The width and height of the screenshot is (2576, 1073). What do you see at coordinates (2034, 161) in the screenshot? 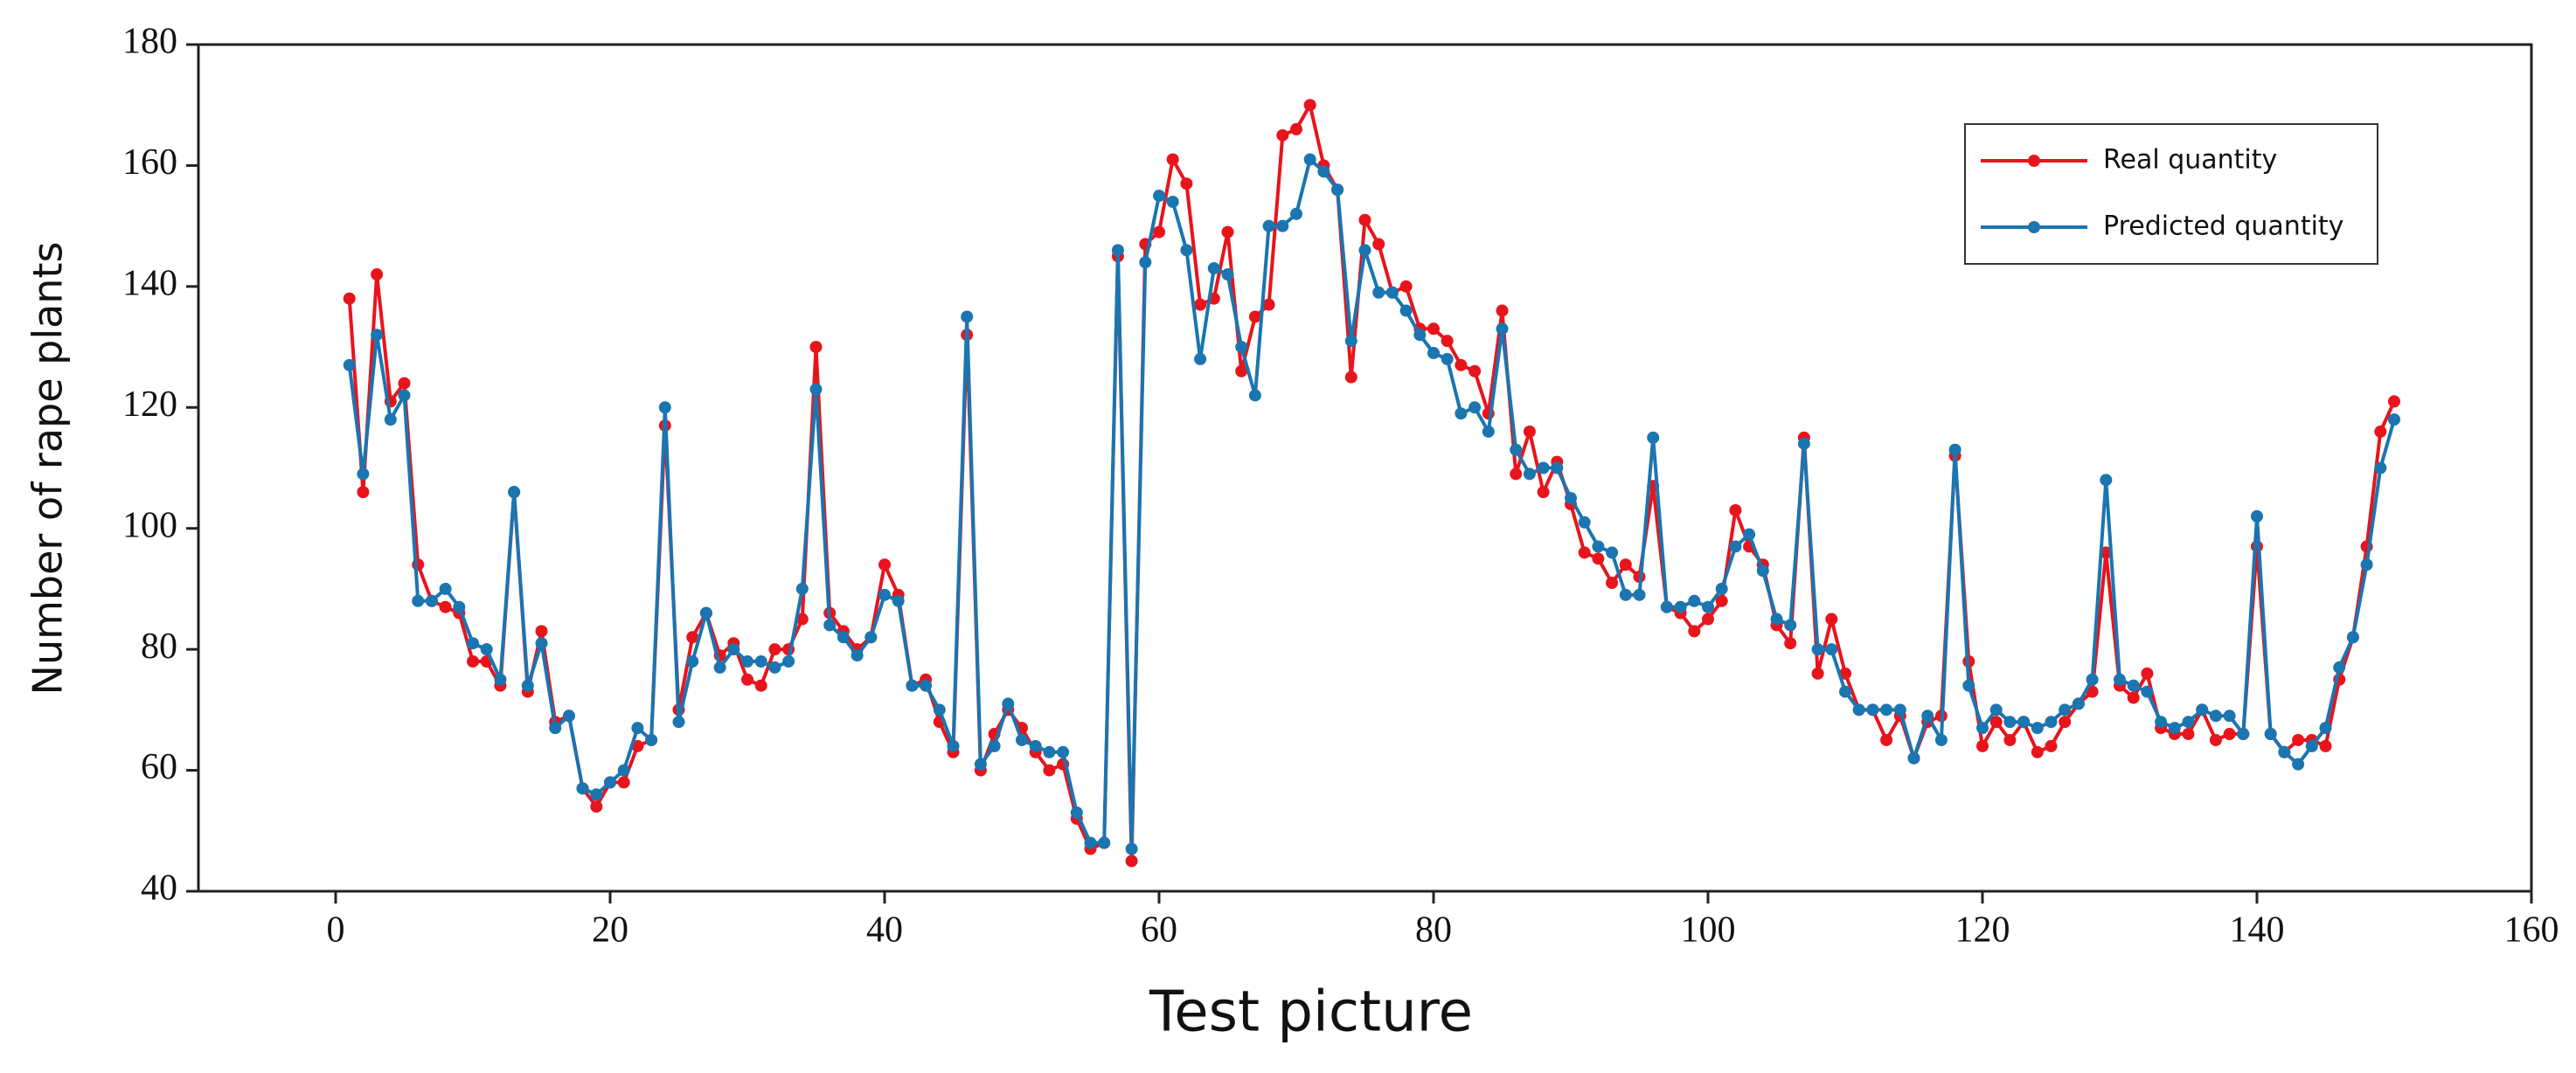
I see `legend-marker` at bounding box center [2034, 161].